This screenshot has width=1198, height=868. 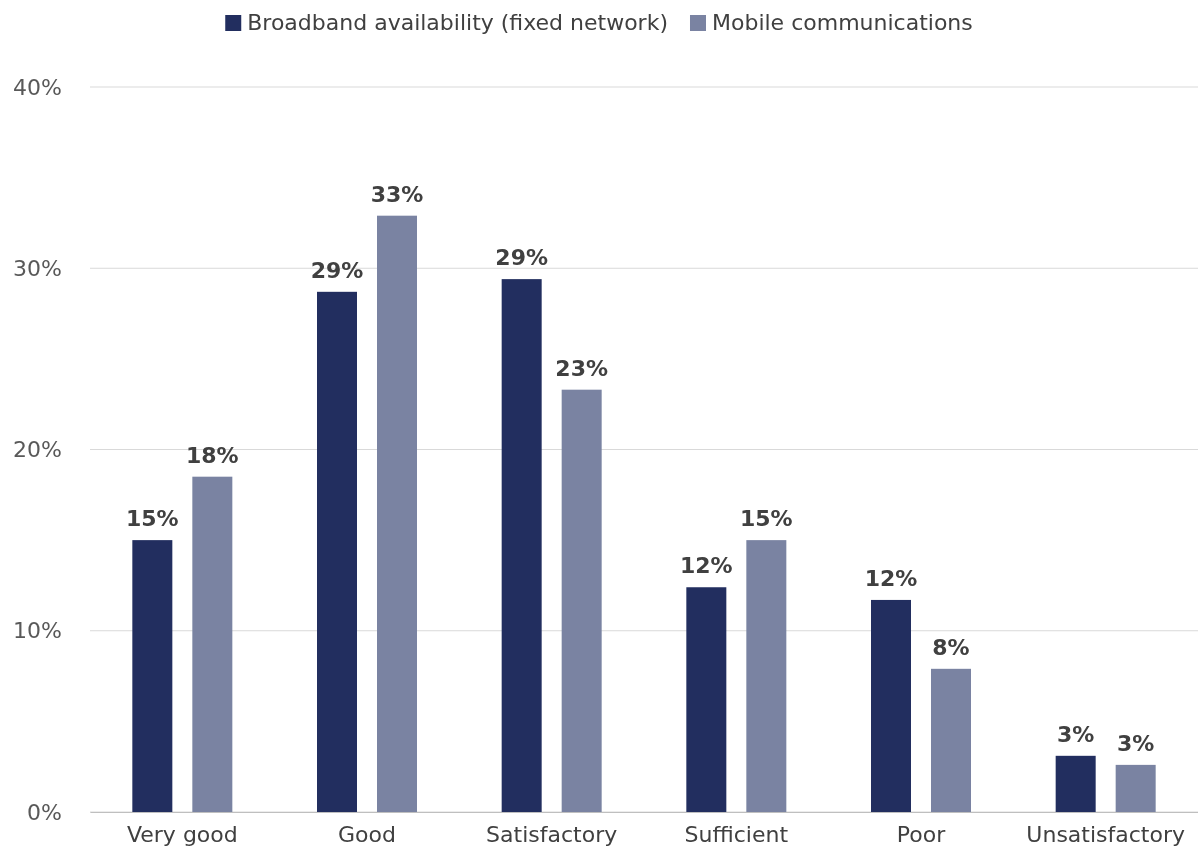 I want to click on data-label: 33%, so click(x=397, y=194).